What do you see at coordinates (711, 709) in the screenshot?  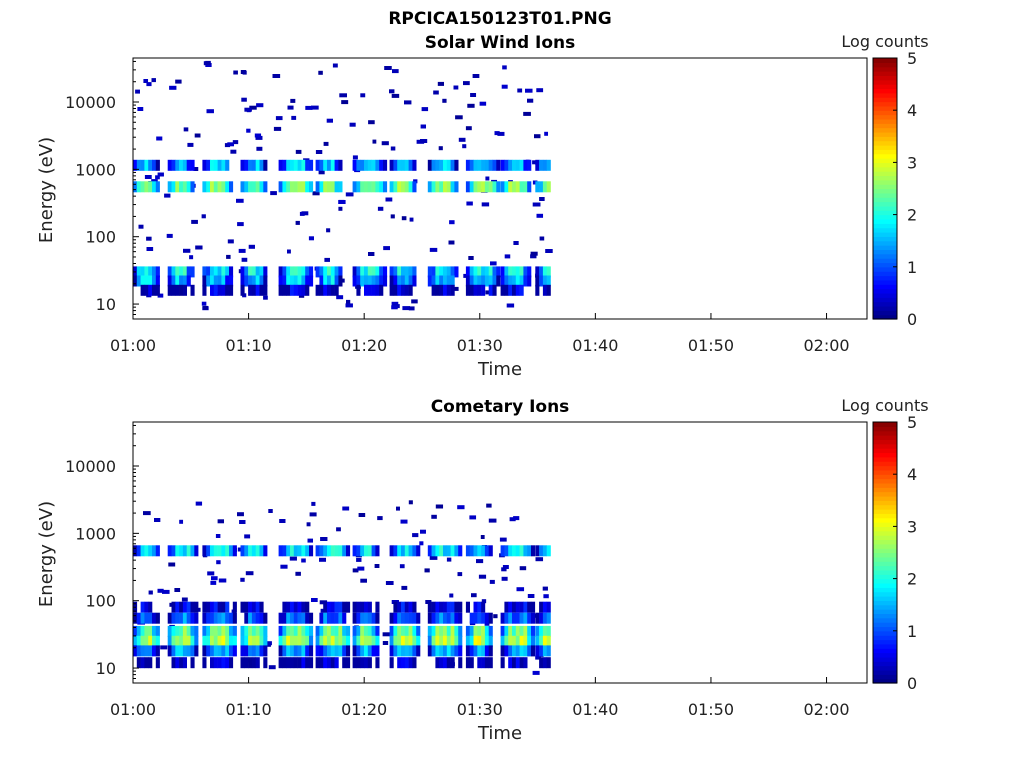 I see `x-tick-label: 01:50` at bounding box center [711, 709].